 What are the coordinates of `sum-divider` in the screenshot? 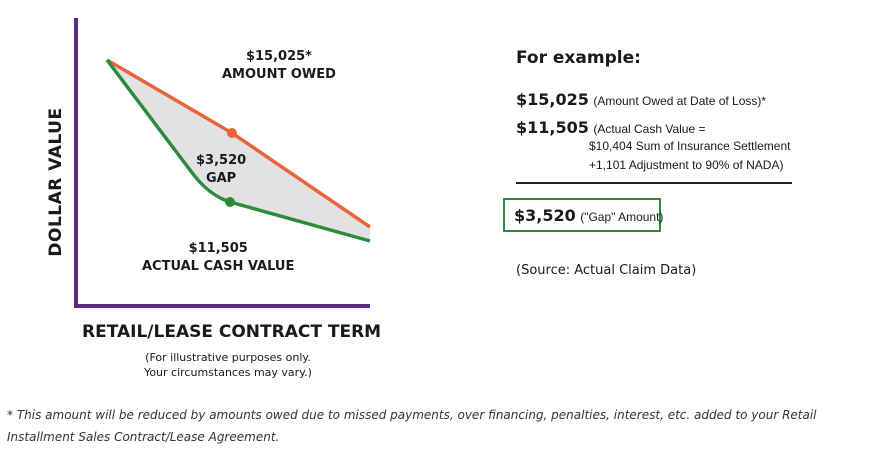 It's located at (654, 183).